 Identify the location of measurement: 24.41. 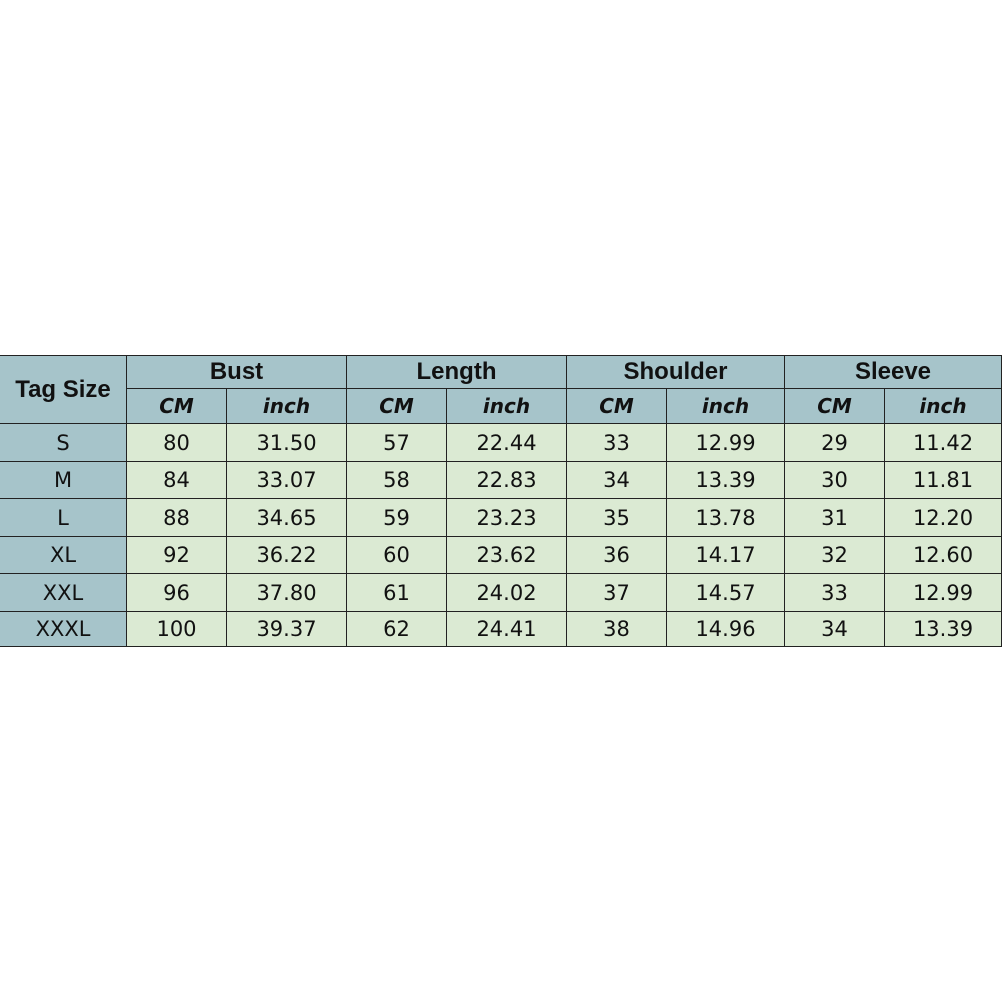
(507, 629).